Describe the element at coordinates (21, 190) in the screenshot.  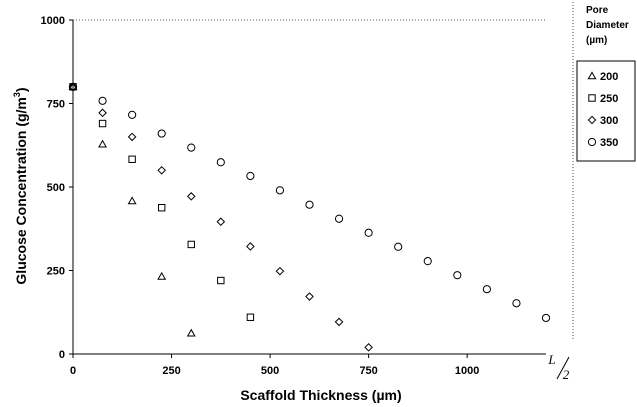
I see `y-axis-title-main: Glucose Concentration (g/m` at that location.